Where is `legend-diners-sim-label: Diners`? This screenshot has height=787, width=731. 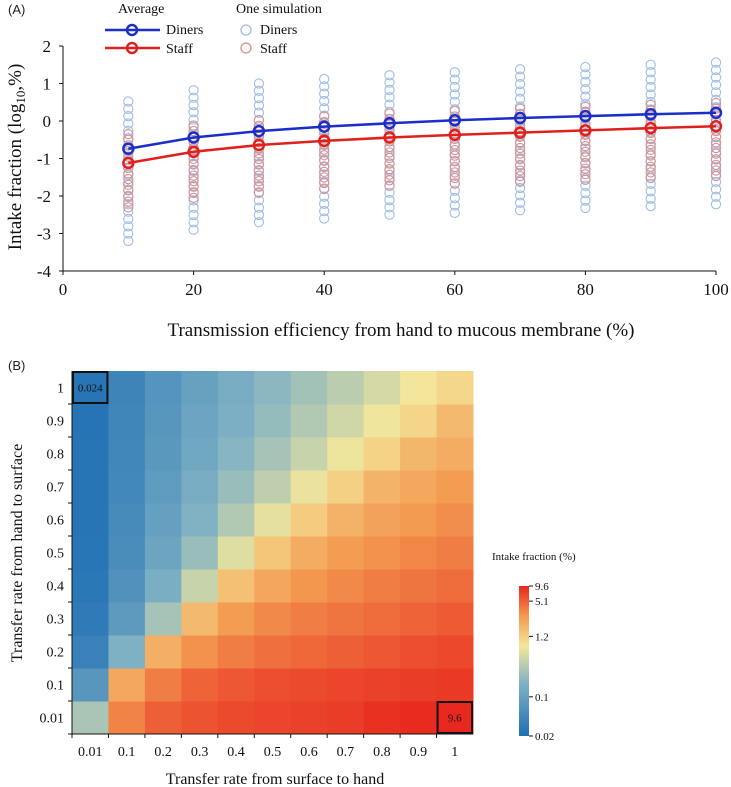
legend-diners-sim-label: Diners is located at coordinates (278, 30).